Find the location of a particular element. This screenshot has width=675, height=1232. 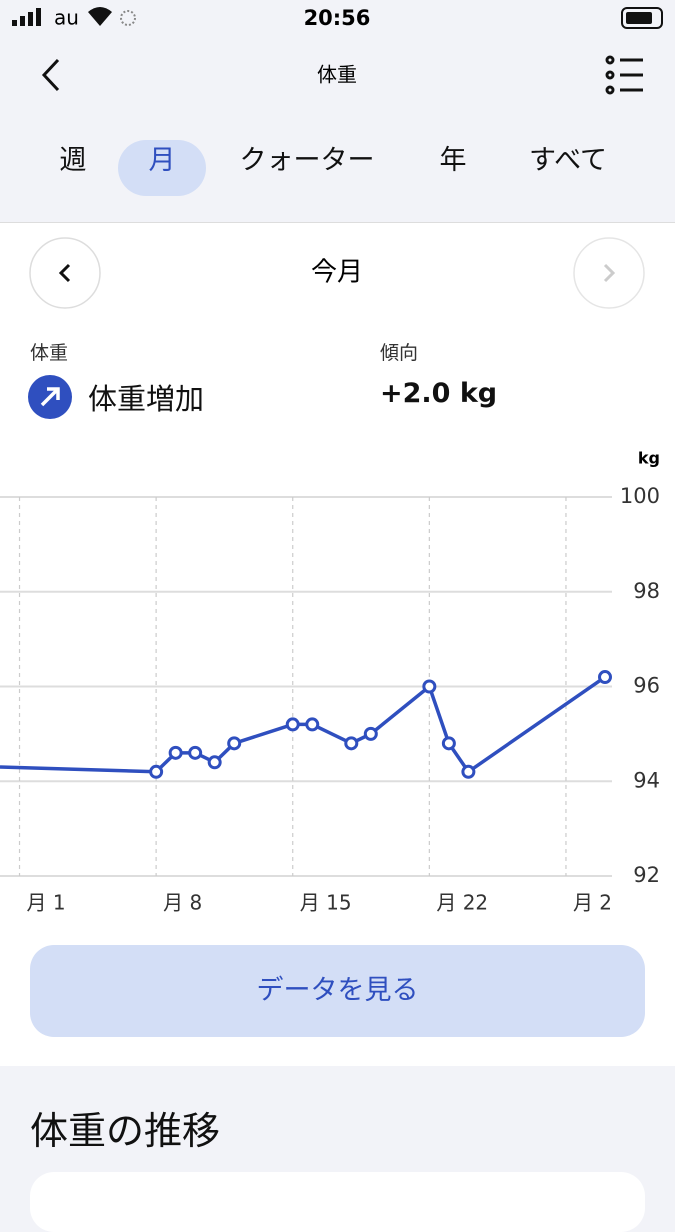

tab: 年 is located at coordinates (453, 160).